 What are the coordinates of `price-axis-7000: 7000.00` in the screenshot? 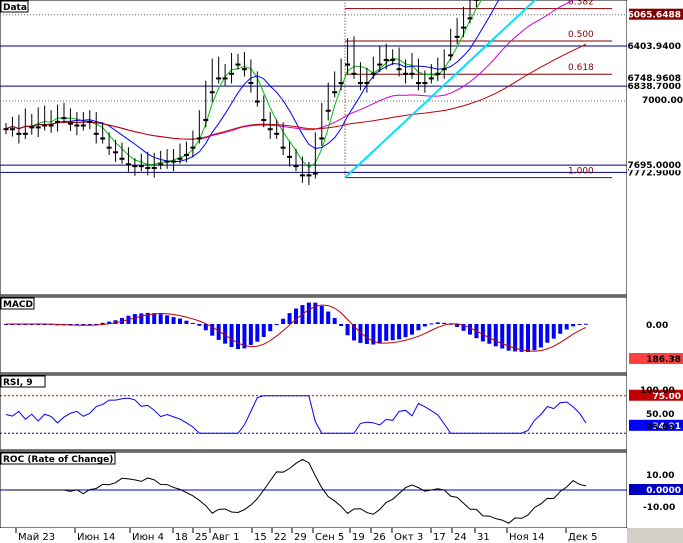 It's located at (662, 101).